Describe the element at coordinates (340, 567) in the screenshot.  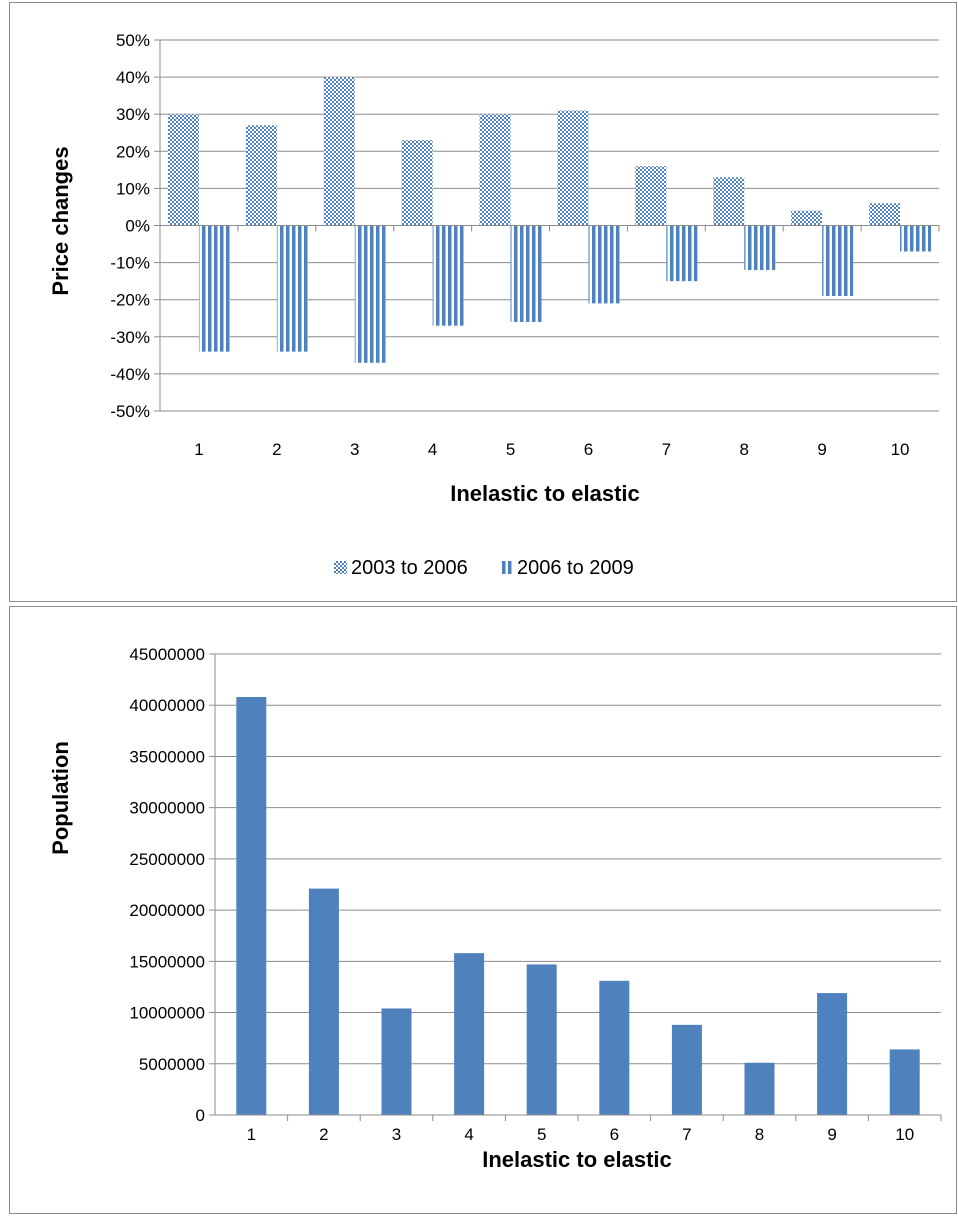
I see `legend-swatch-2003-2006` at that location.